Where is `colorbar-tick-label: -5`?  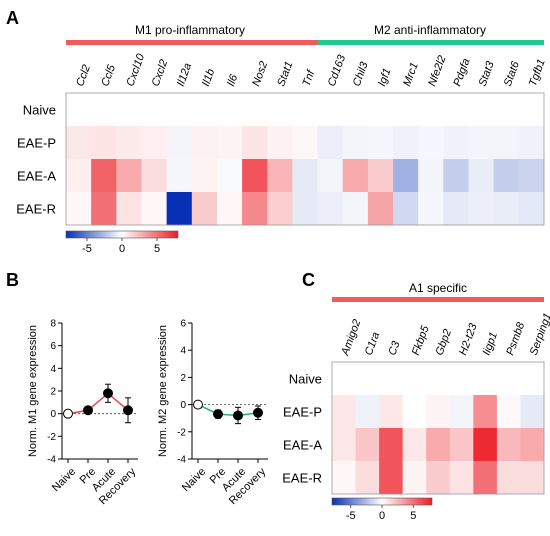 colorbar-tick-label: -5 is located at coordinates (351, 516).